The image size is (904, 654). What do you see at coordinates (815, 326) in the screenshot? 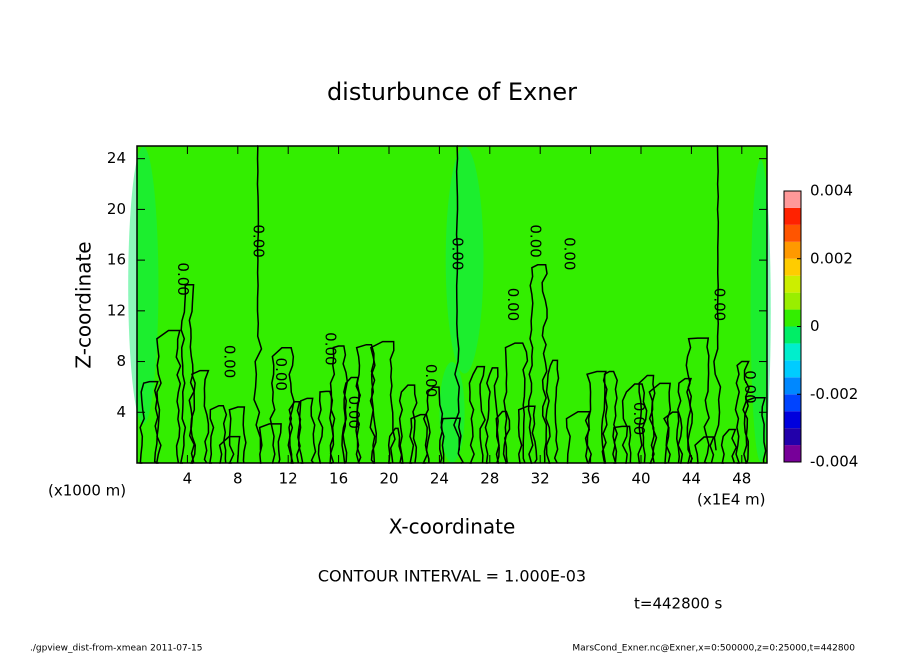
I see `colorbar-tick-label: 0` at bounding box center [815, 326].